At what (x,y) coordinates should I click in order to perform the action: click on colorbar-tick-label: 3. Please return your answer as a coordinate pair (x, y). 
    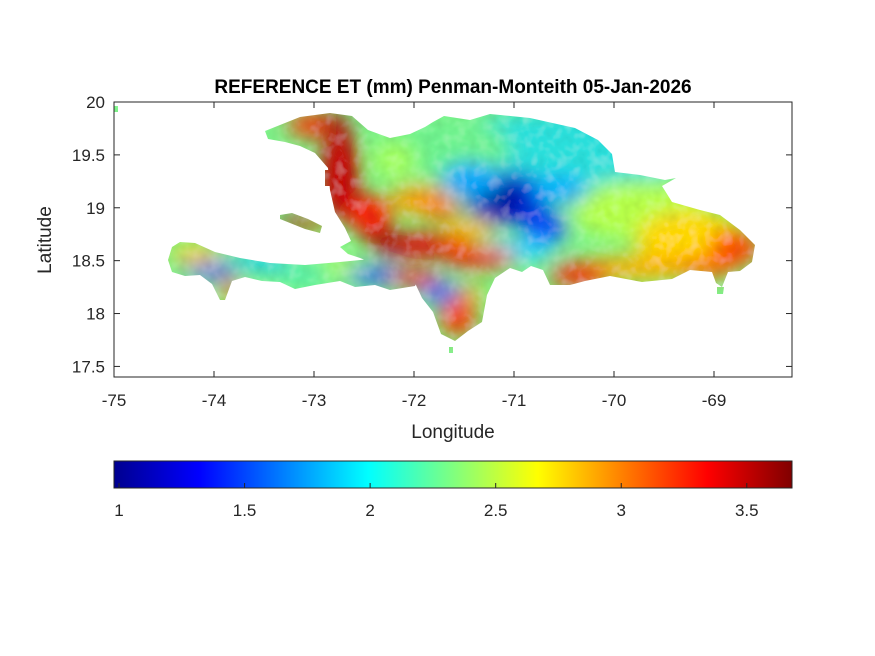
    Looking at the image, I should click on (621, 510).